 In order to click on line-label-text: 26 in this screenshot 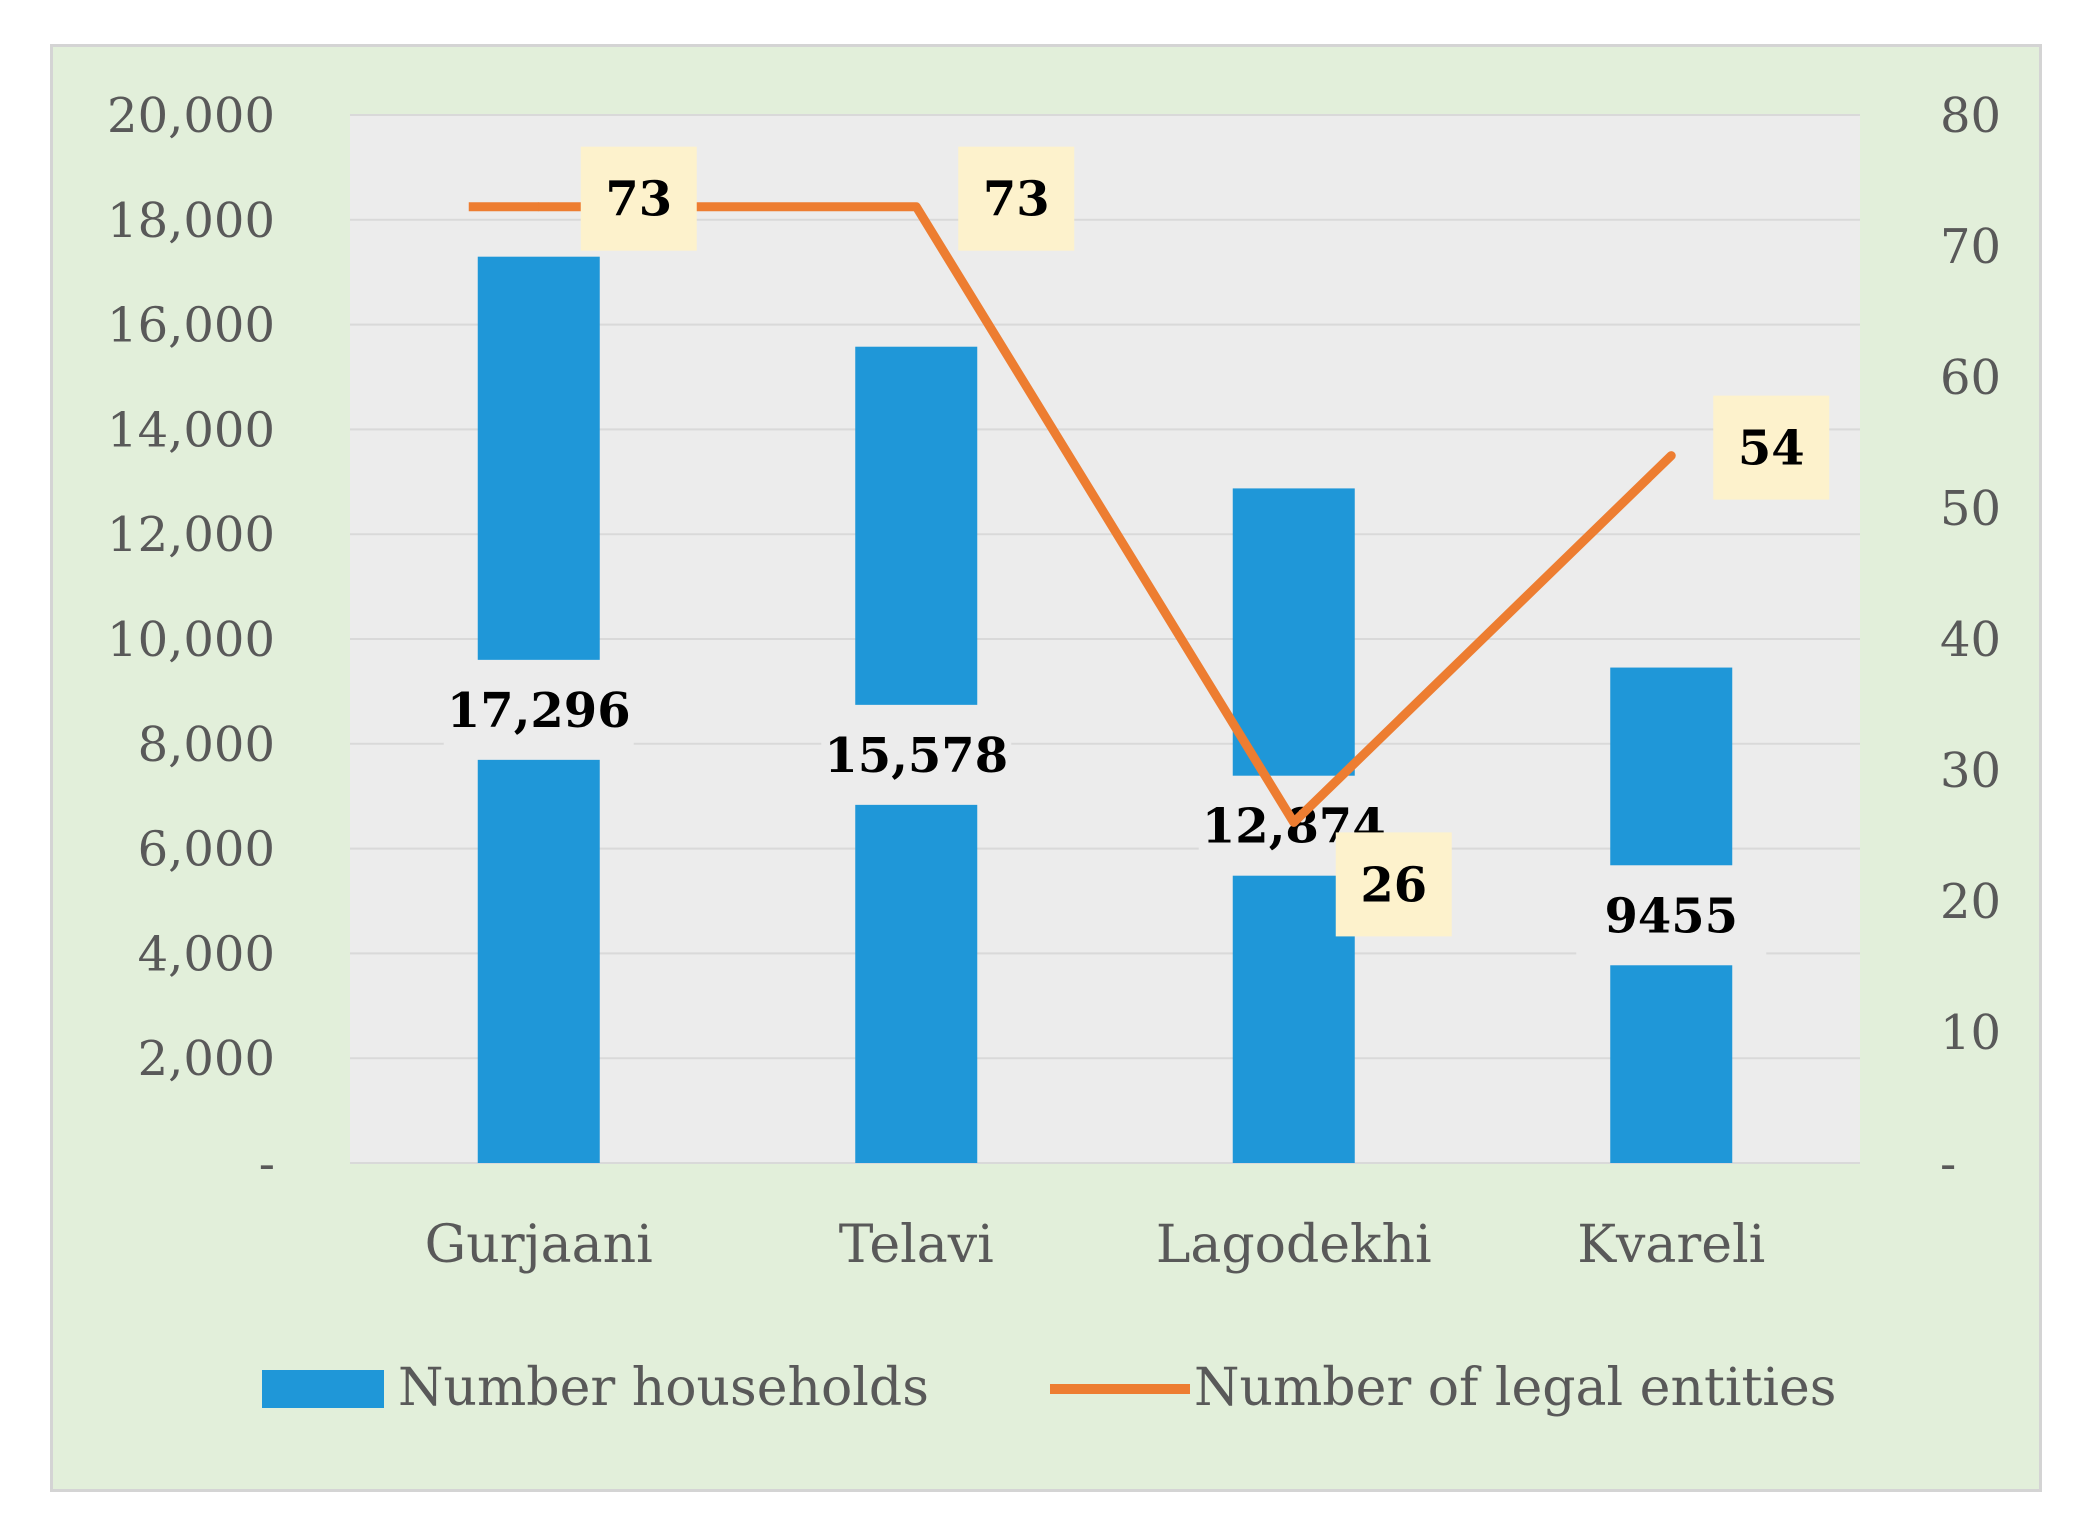, I will do `click(1393, 885)`.